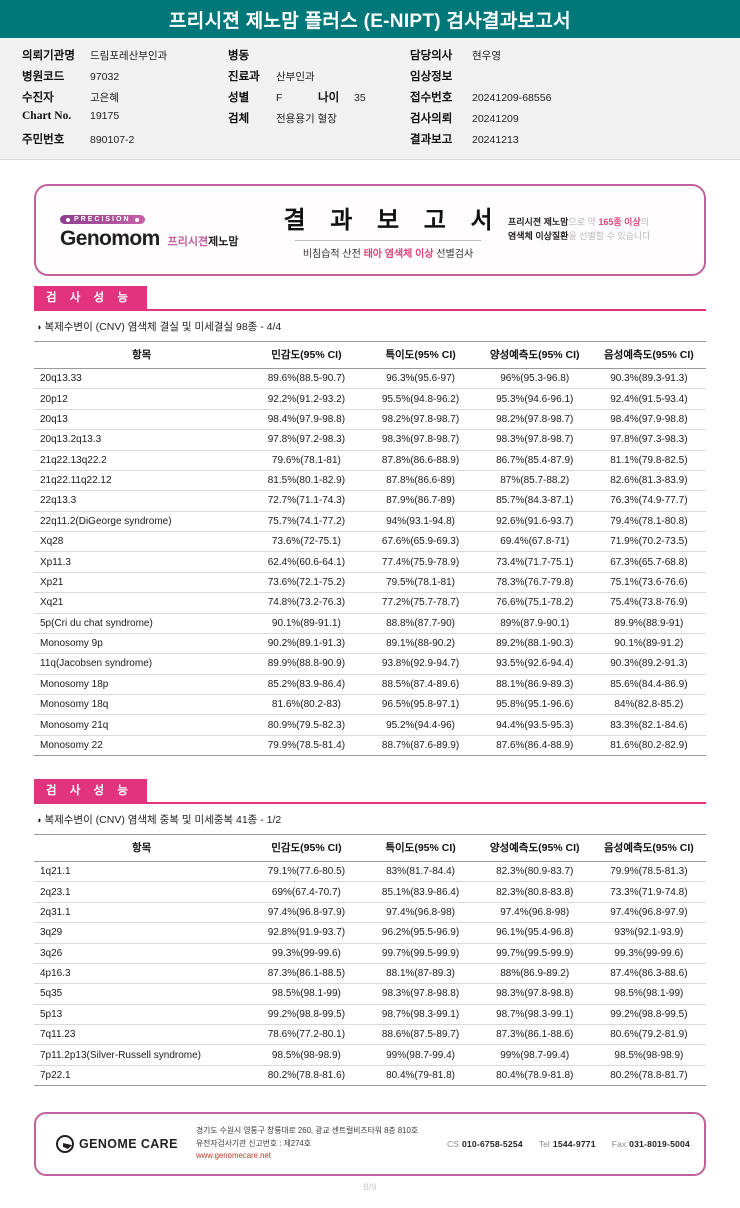 The image size is (740, 1208). What do you see at coordinates (306, 119) in the screenshot?
I see `value-specimen: 전용용기 혈장` at bounding box center [306, 119].